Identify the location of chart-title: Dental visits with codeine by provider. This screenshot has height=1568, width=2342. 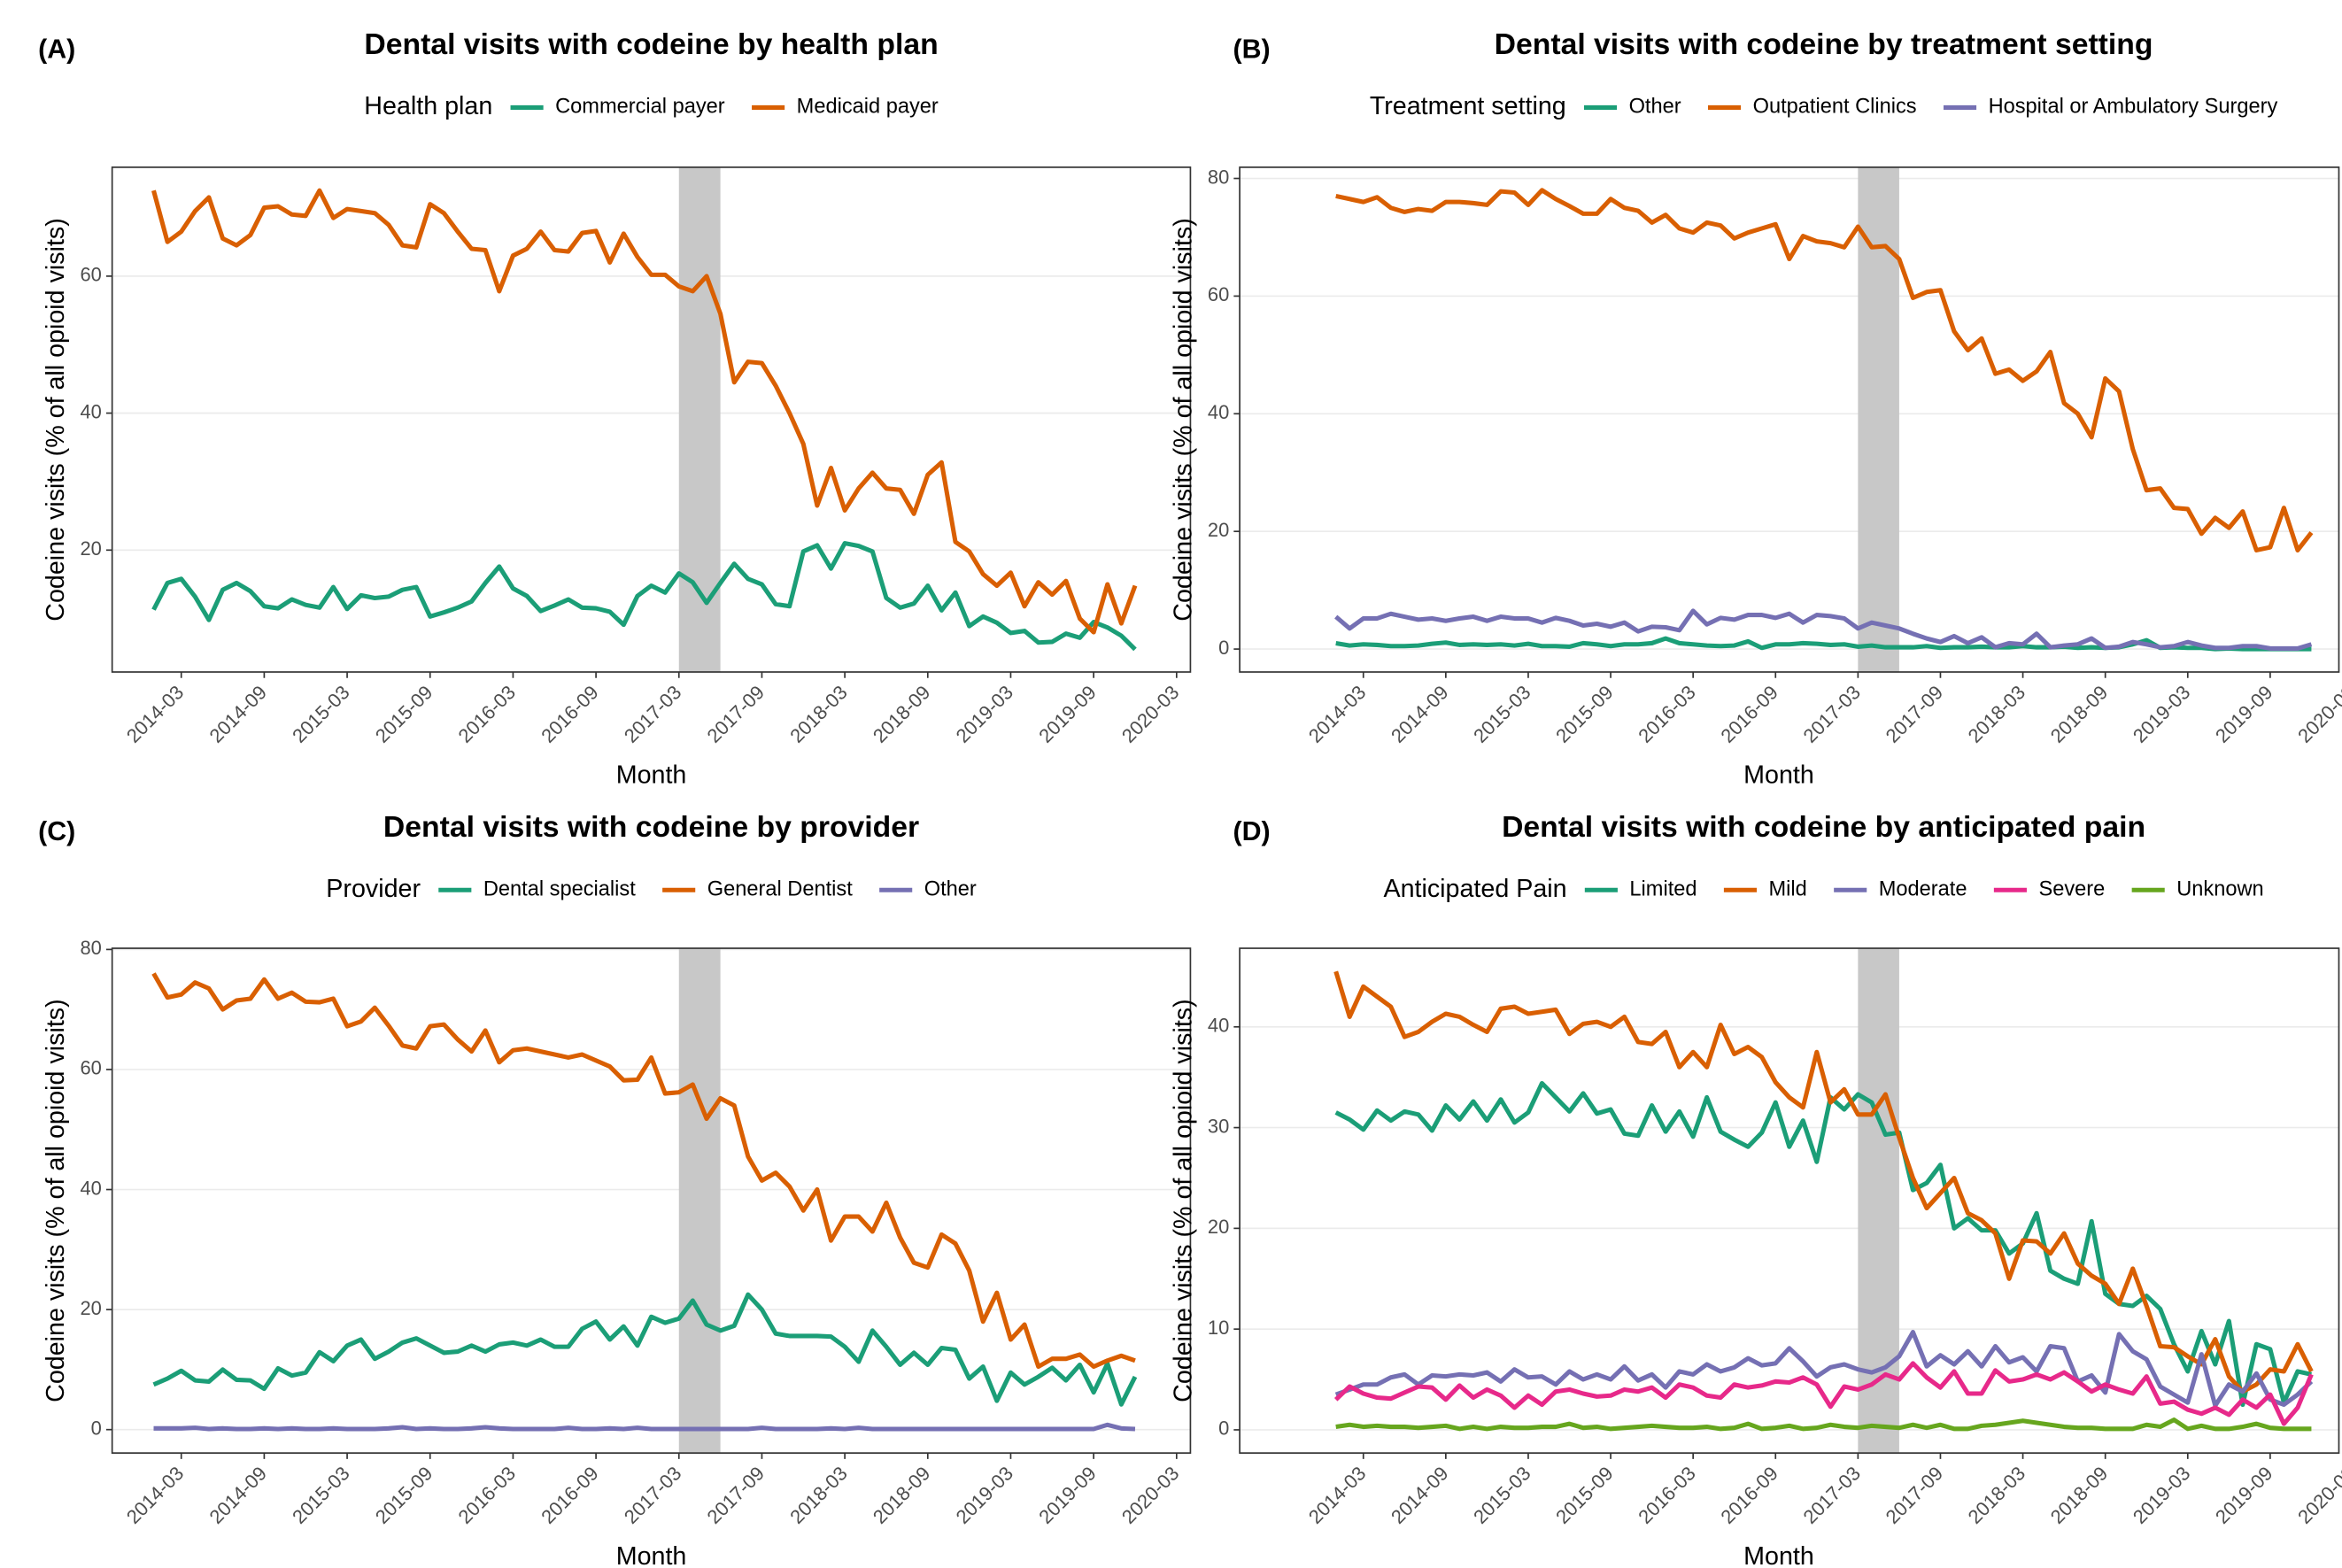
(651, 827).